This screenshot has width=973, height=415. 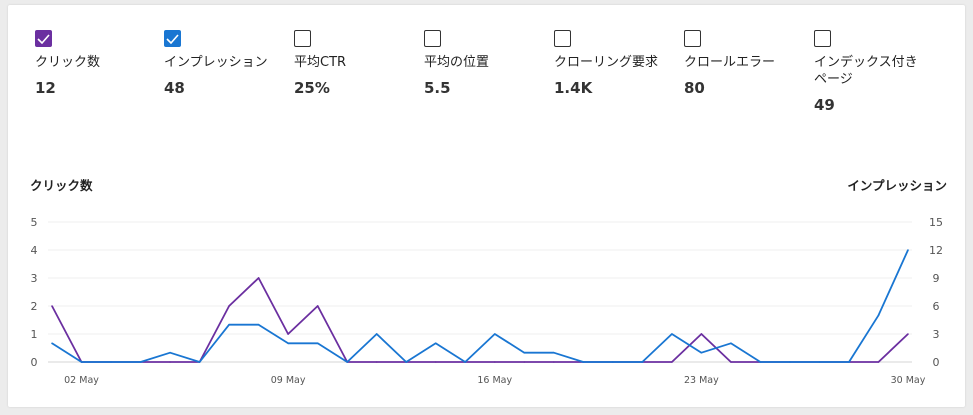 What do you see at coordinates (174, 88) in the screenshot?
I see `metric-value: 48` at bounding box center [174, 88].